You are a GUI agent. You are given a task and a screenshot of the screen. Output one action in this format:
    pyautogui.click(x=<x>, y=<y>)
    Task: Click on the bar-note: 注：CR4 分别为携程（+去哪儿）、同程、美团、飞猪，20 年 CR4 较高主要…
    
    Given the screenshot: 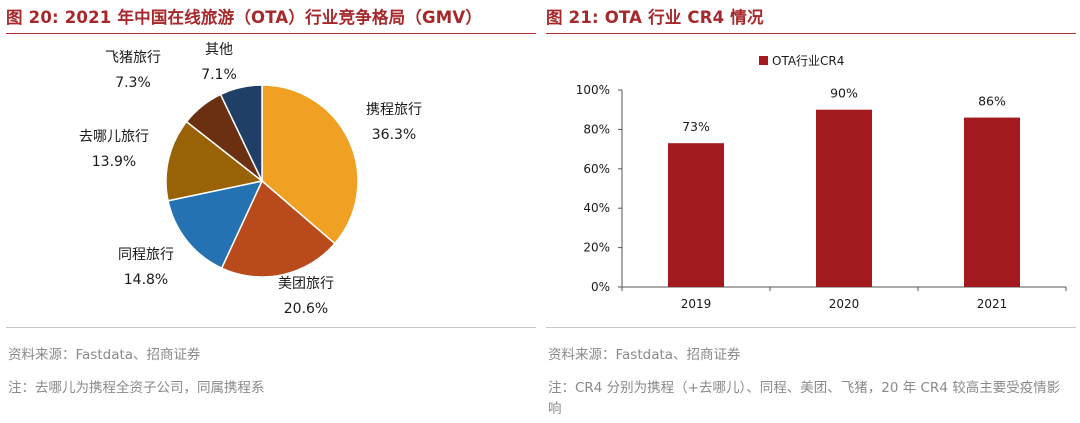 What is the action you would take?
    pyautogui.click(x=804, y=398)
    